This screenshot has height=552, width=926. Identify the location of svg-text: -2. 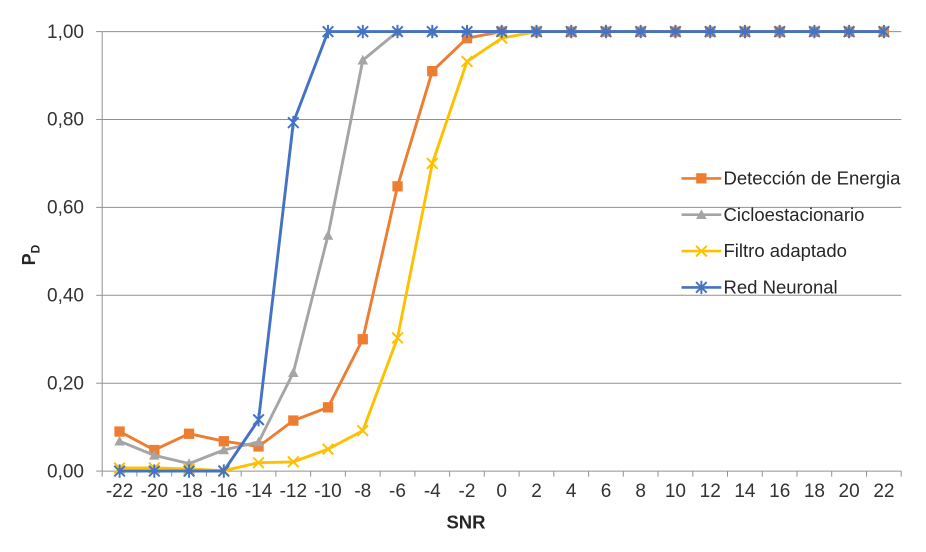
(467, 491).